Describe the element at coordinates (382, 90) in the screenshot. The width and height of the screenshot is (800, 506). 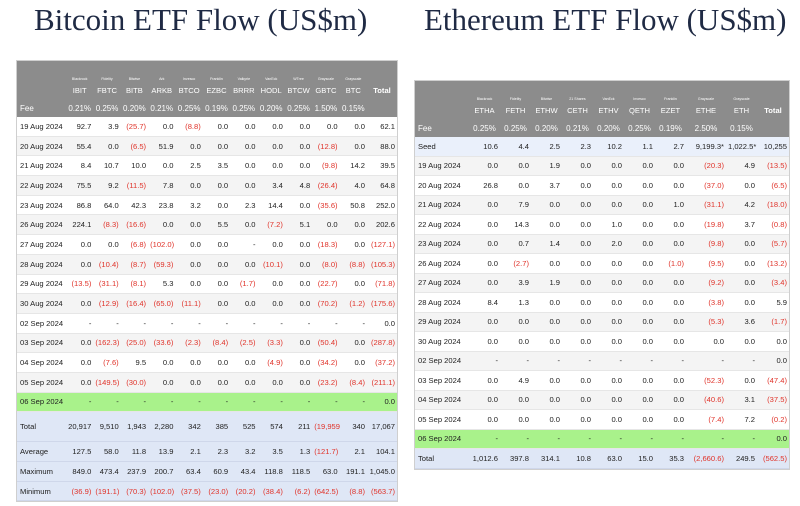
I see `total-header: Total` at that location.